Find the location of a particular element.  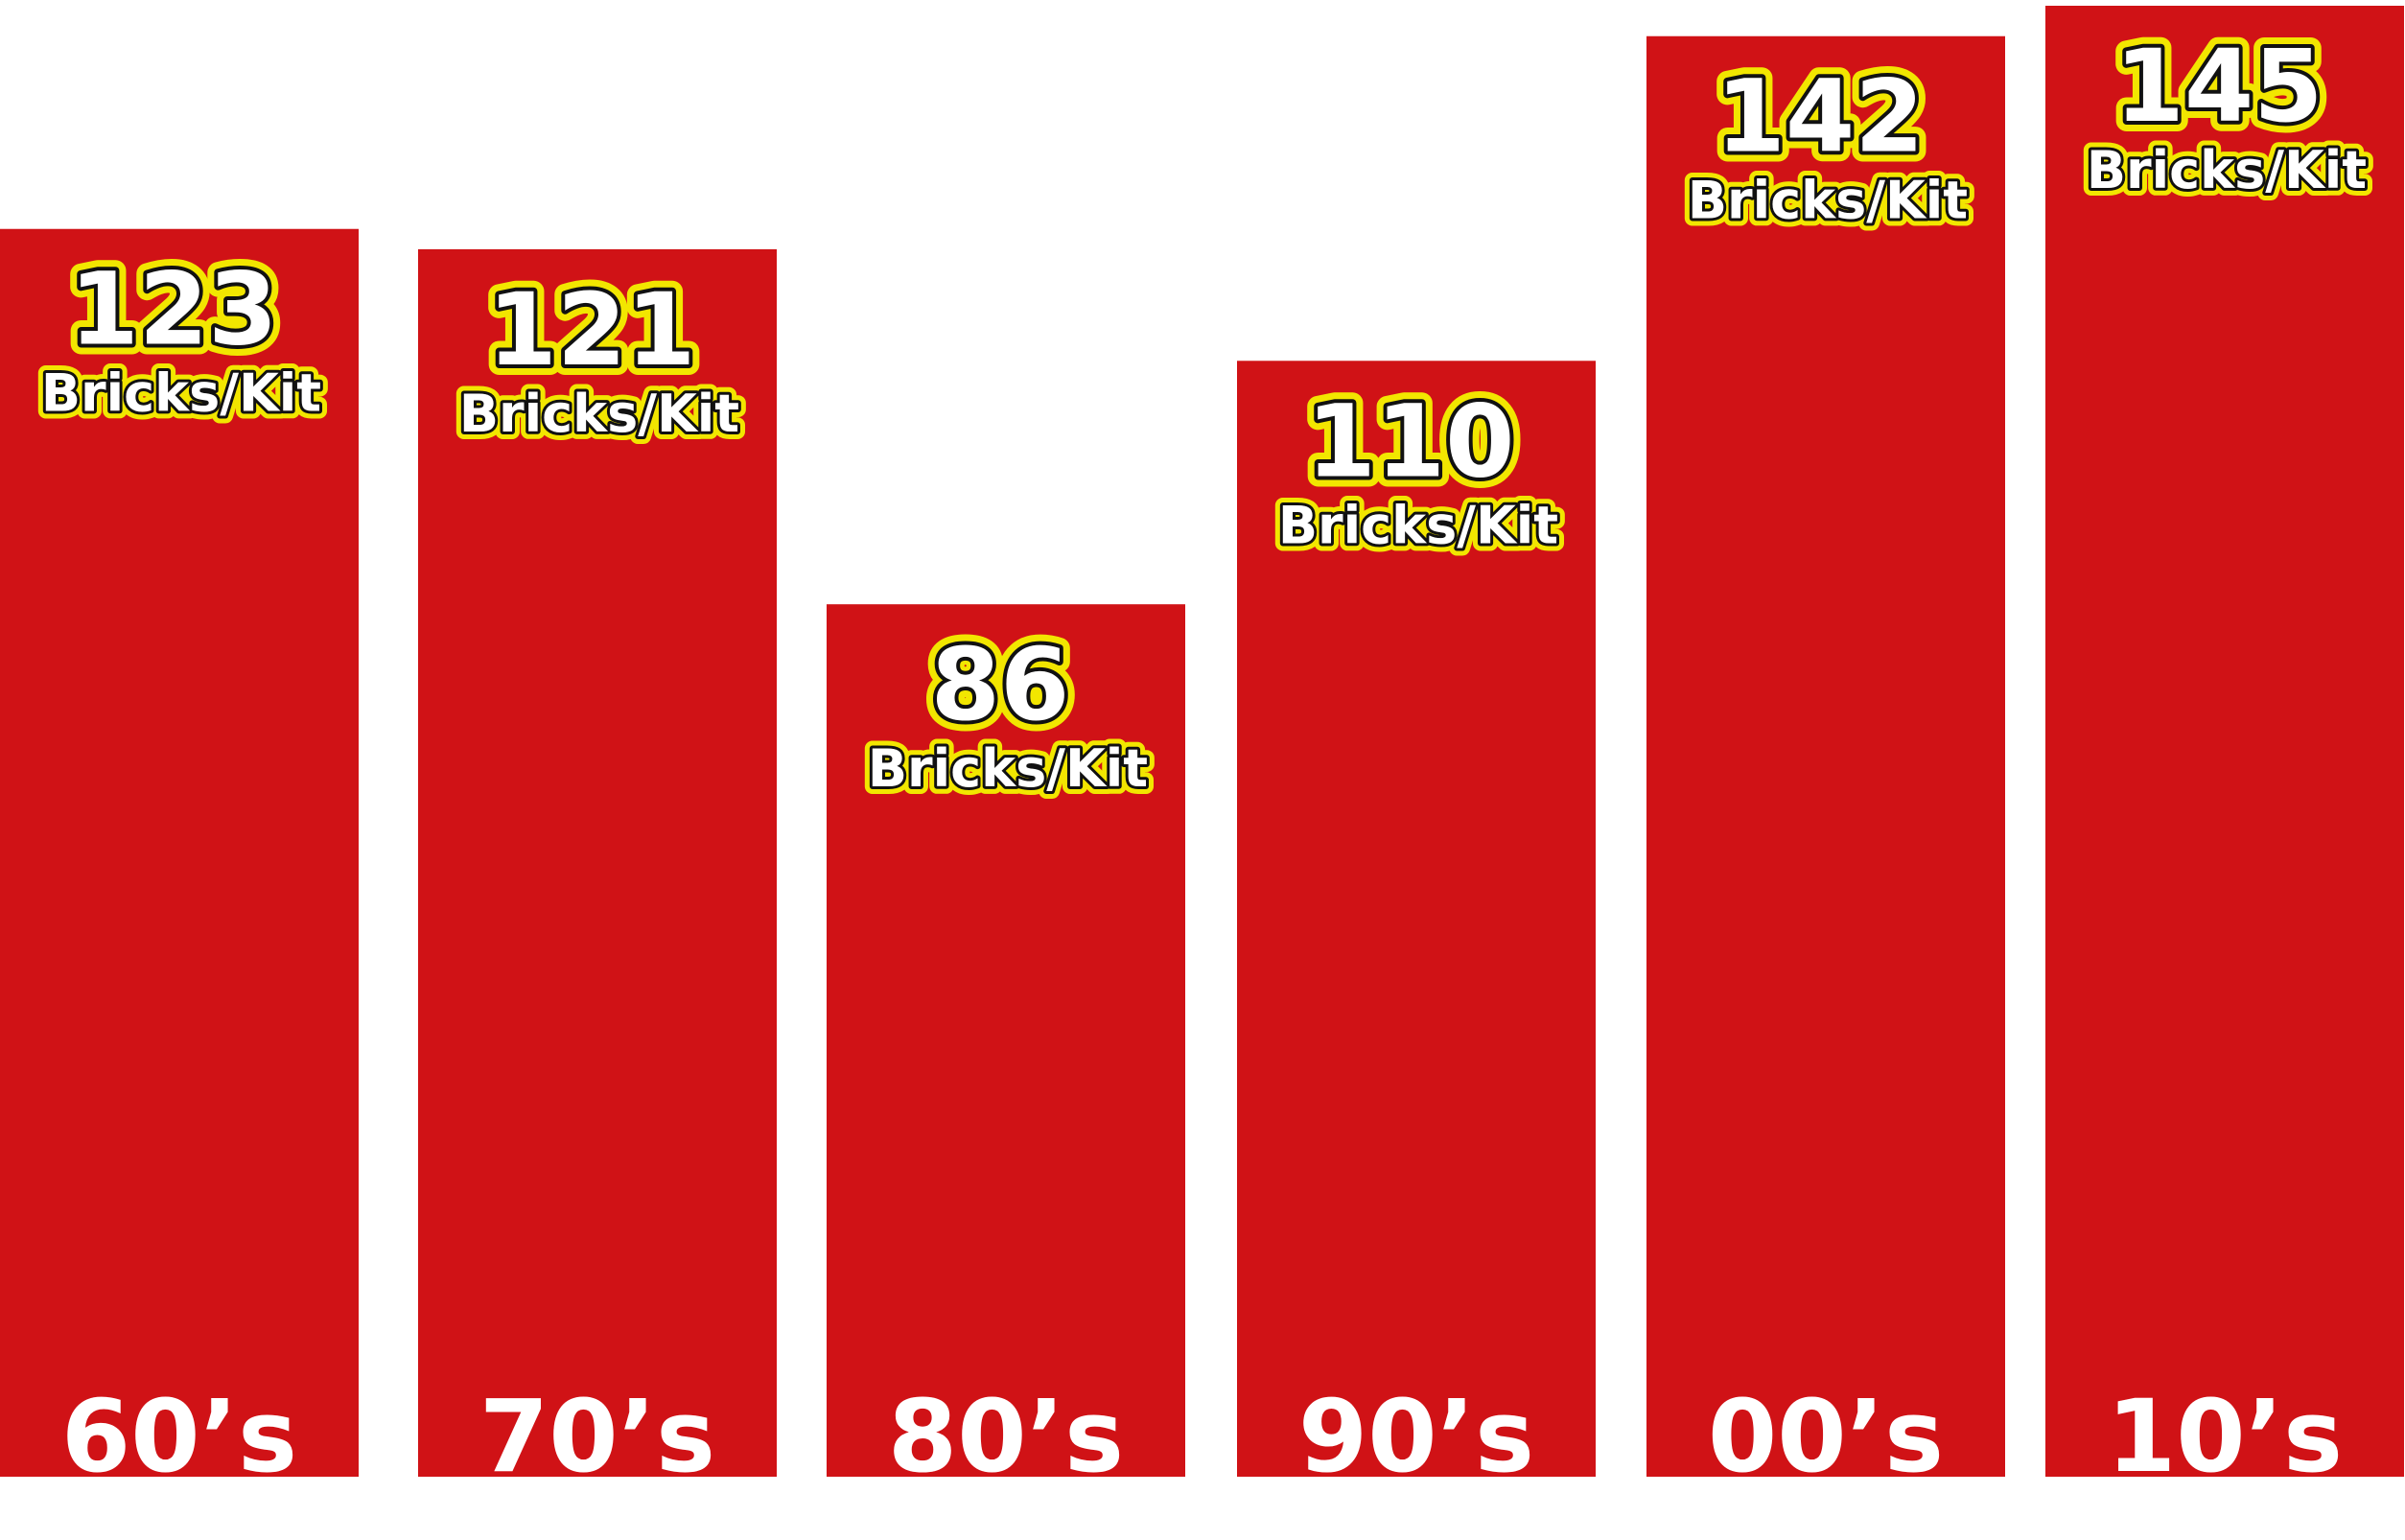

bar-value-label-4-outline: 142 is located at coordinates (1820, 116).